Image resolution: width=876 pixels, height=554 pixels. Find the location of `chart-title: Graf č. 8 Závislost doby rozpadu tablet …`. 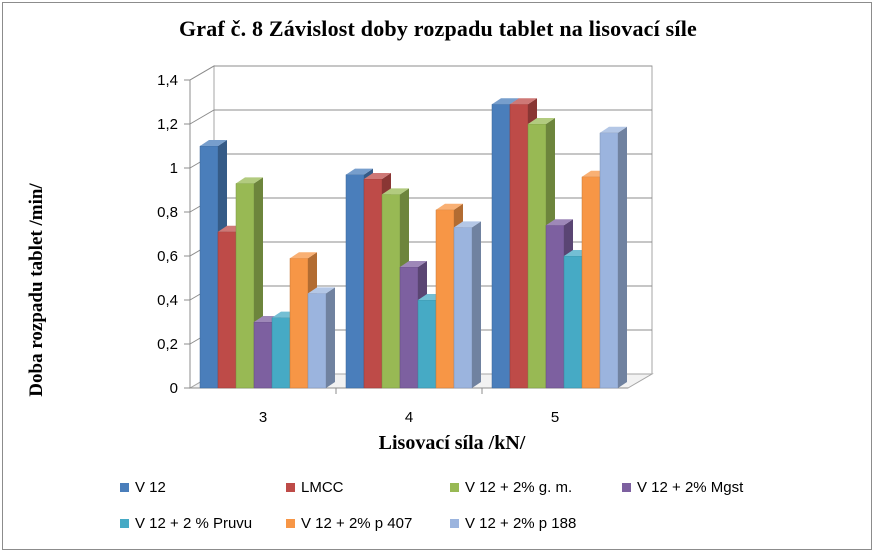

chart-title: Graf č. 8 Závislost doby rozpadu tablet … is located at coordinates (438, 28).